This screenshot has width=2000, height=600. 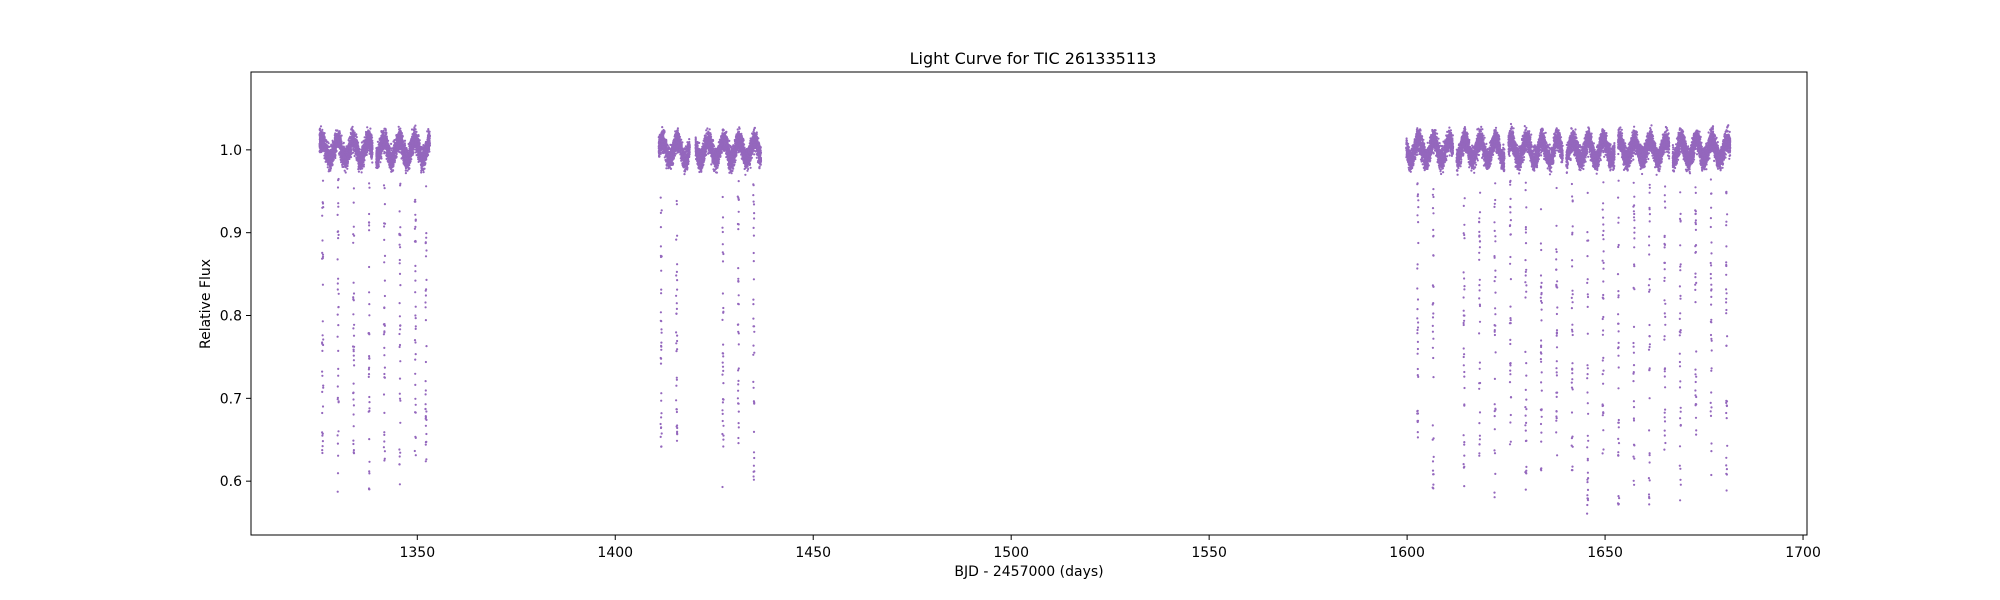 What do you see at coordinates (1033, 58) in the screenshot?
I see `chart-title: Light Curve for TIC 261335113` at bounding box center [1033, 58].